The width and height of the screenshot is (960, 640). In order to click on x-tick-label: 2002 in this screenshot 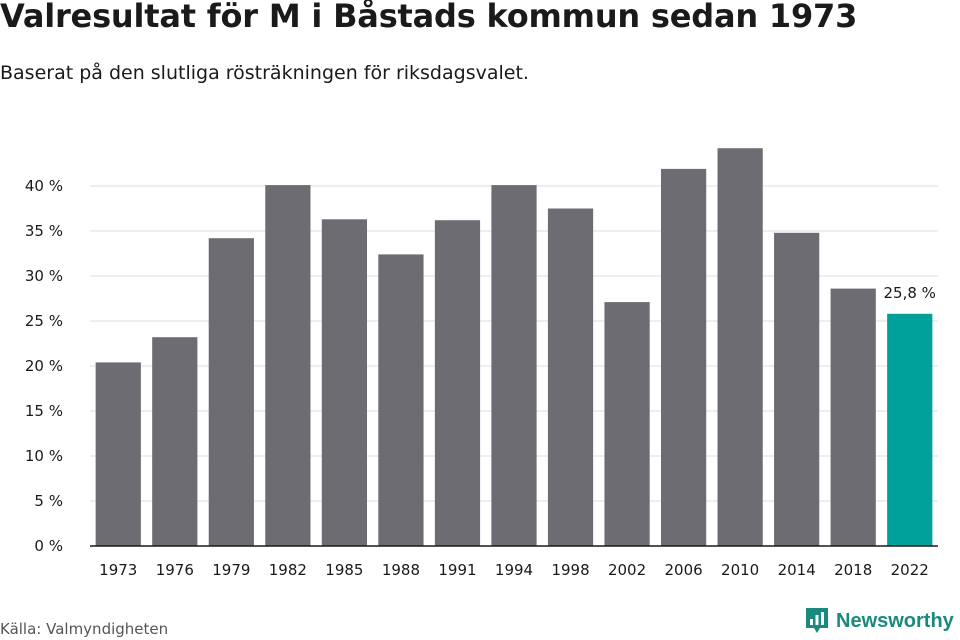, I will do `click(627, 570)`.